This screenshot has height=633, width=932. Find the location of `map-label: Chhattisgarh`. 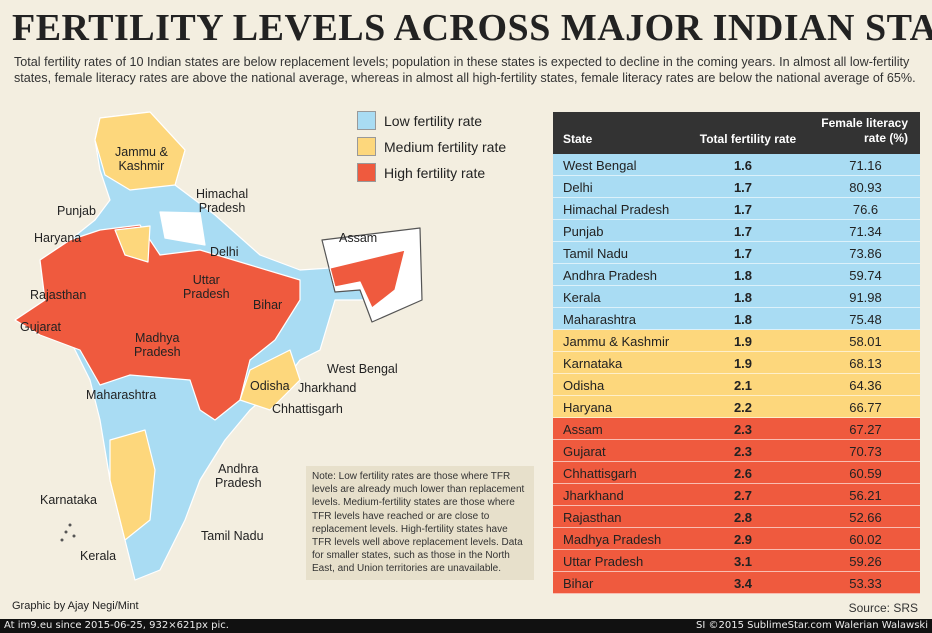

map-label: Chhattisgarh is located at coordinates (307, 409).